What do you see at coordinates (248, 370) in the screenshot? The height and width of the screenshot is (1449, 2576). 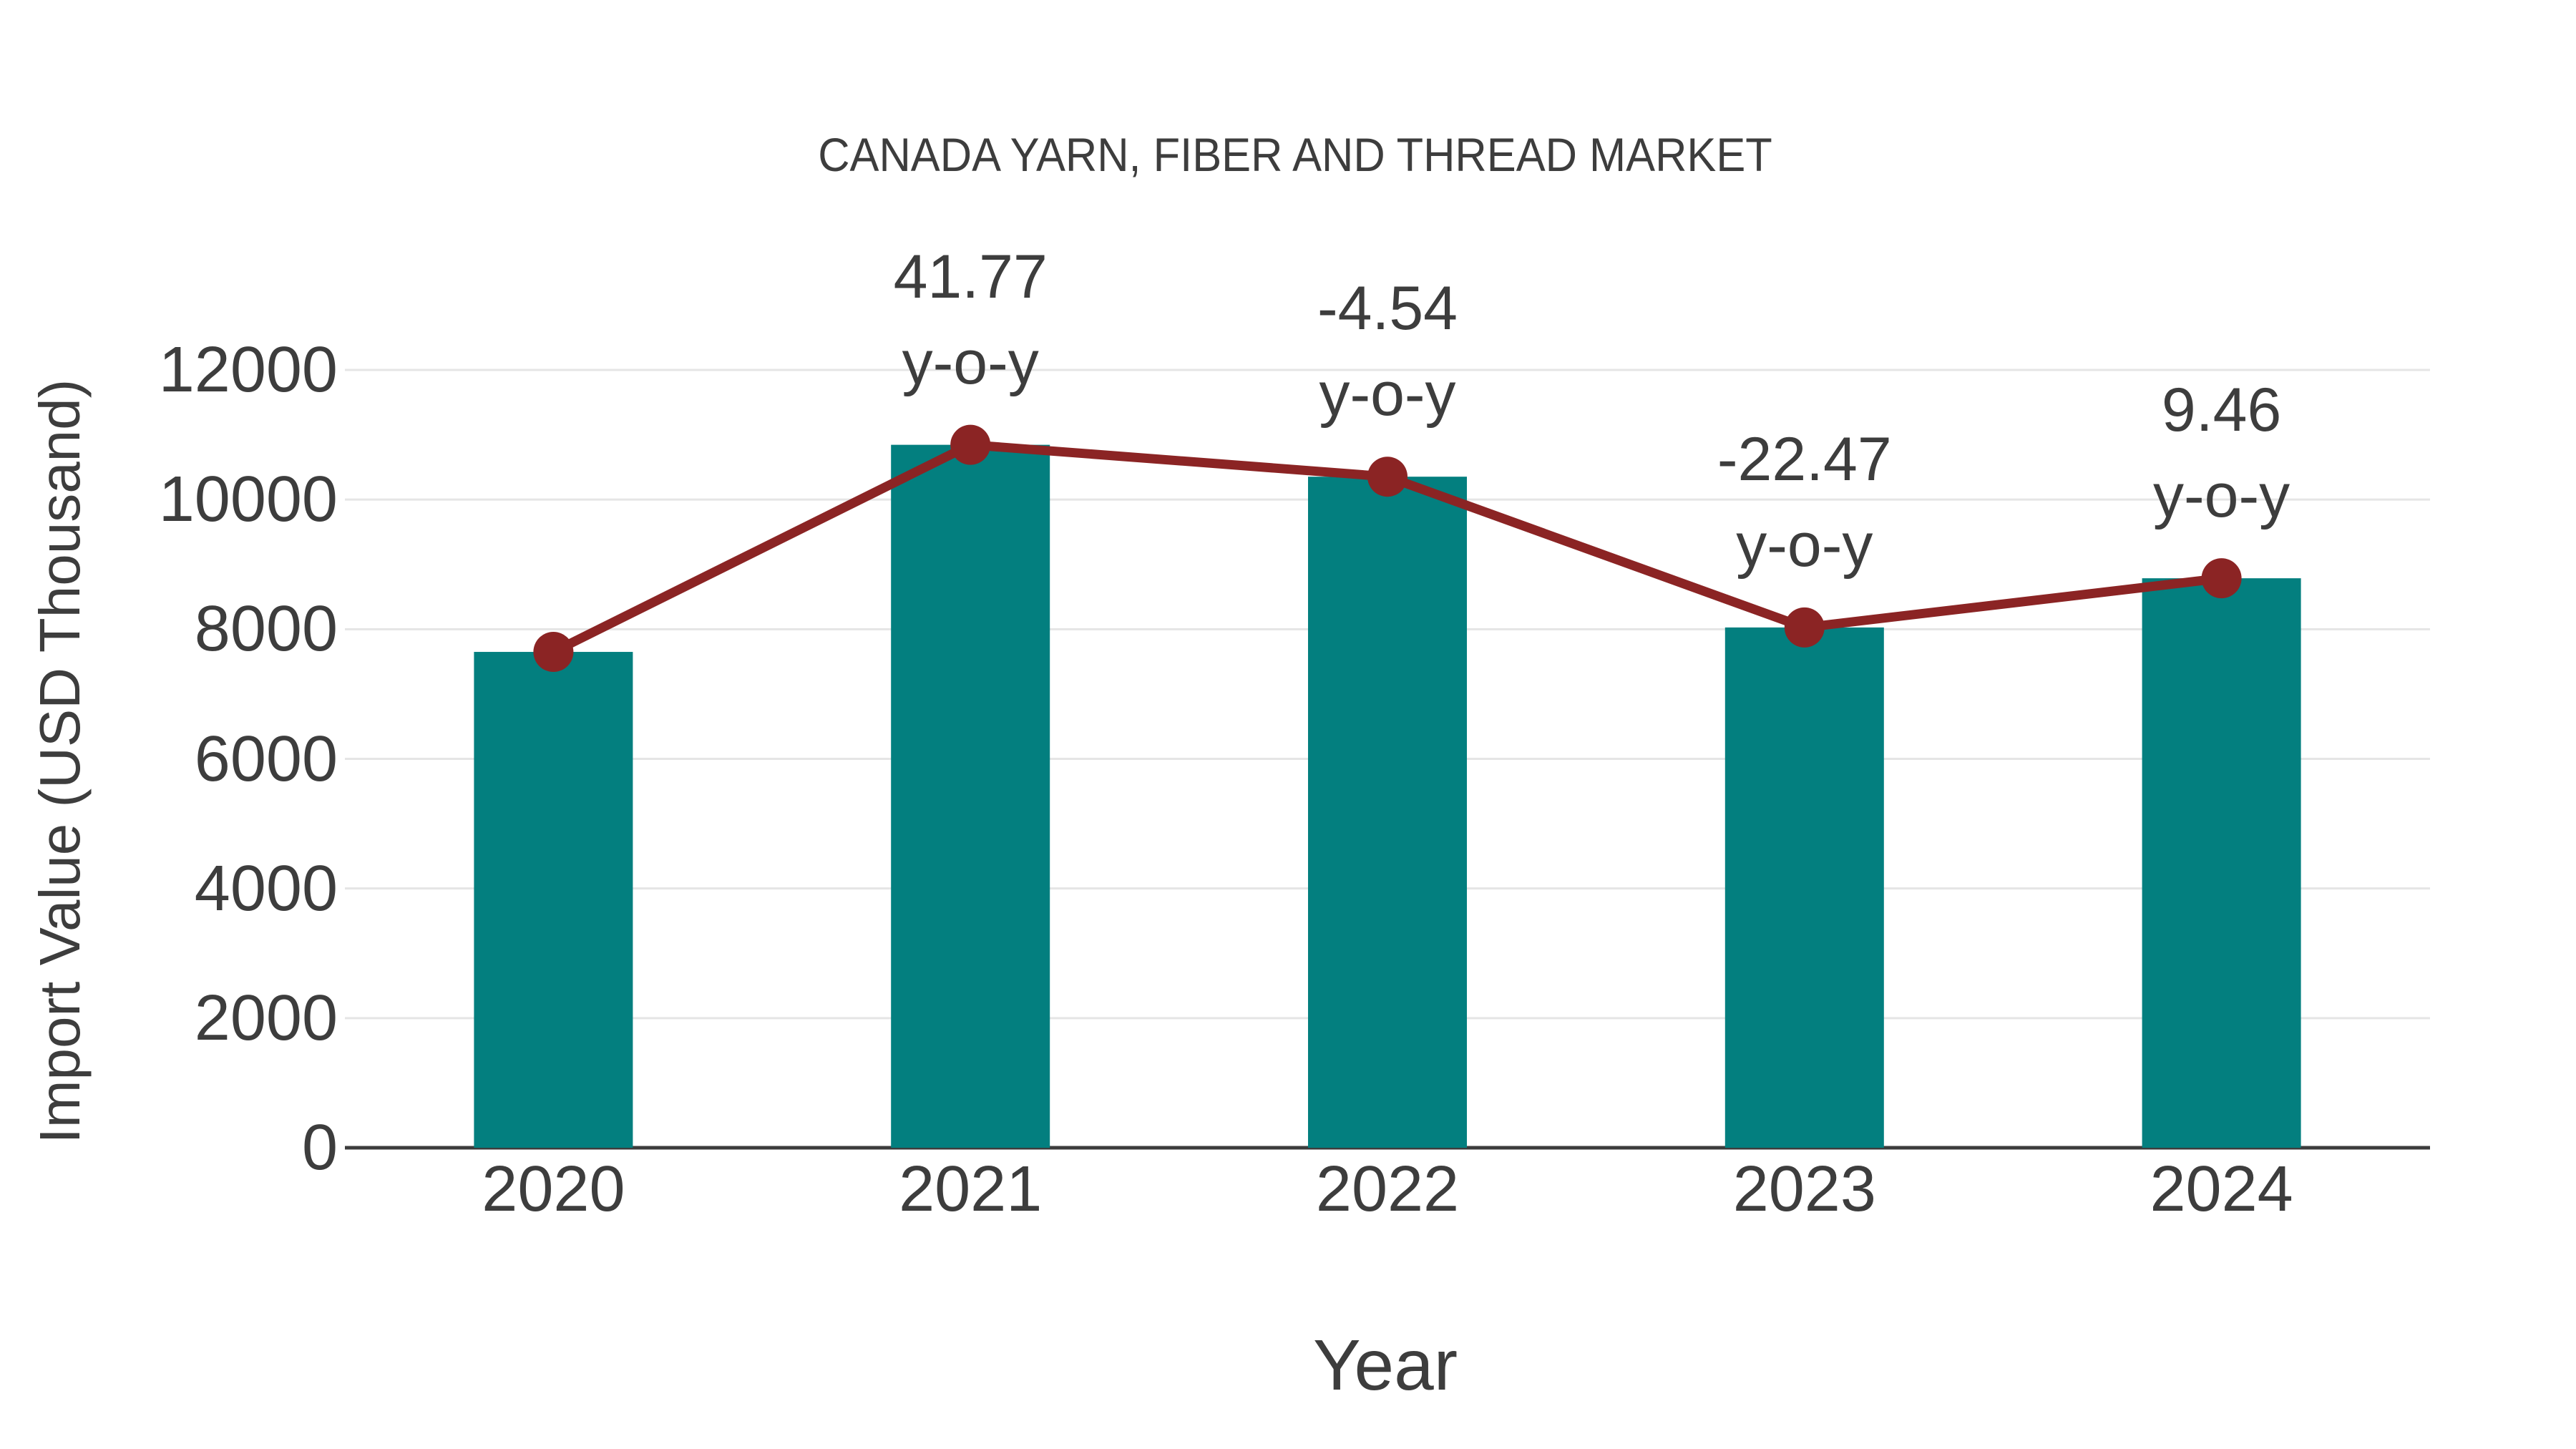 I see `y-tick-label-12000: 12000` at bounding box center [248, 370].